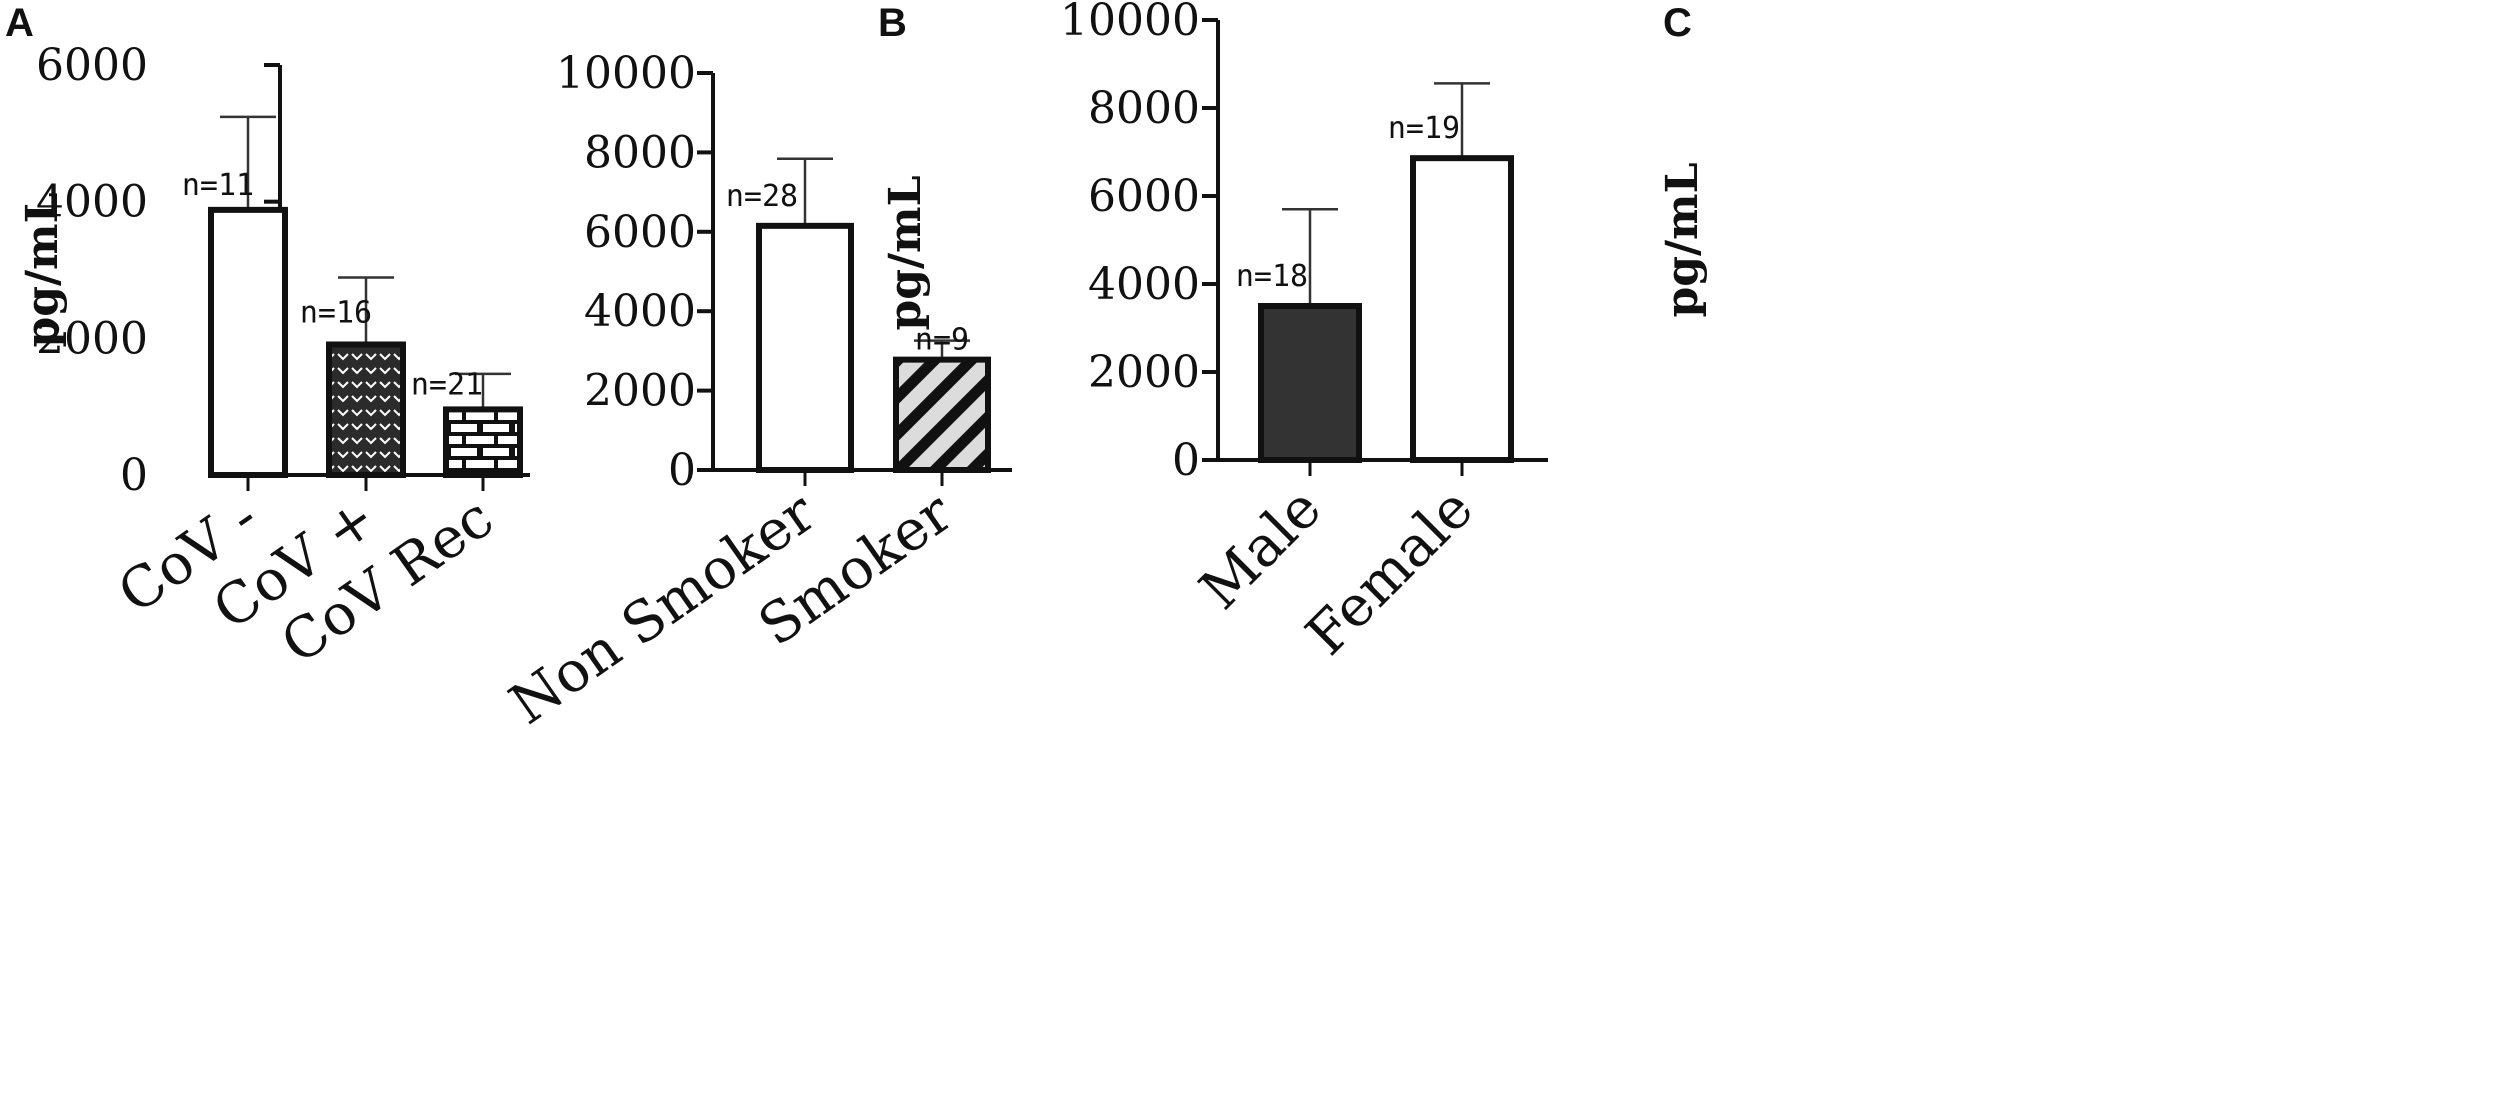 The width and height of the screenshot is (2500, 1096). What do you see at coordinates (682, 470) in the screenshot?
I see `panel-b-y-tick-label: 0` at bounding box center [682, 470].